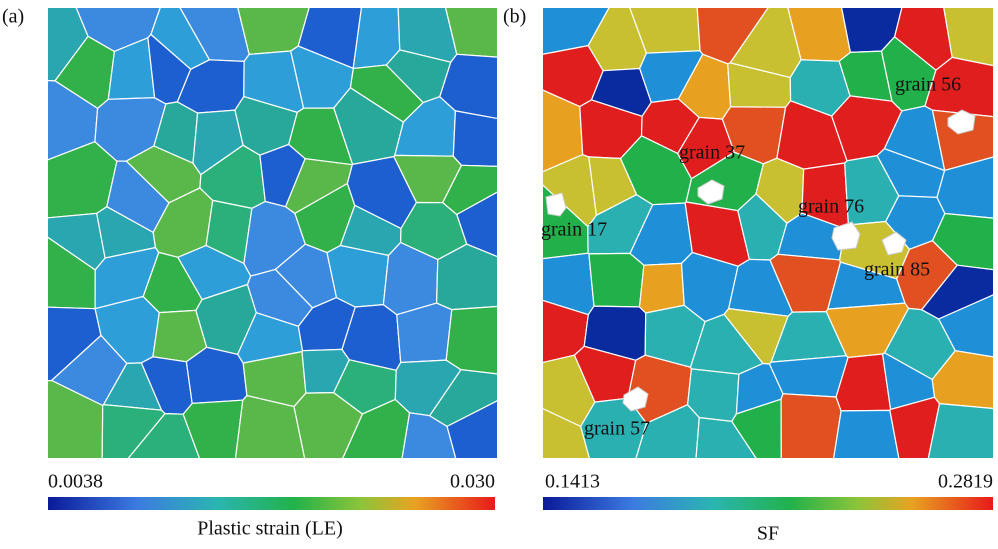 This screenshot has width=998, height=549. Describe the element at coordinates (270, 529) in the screenshot. I see `colorbar-title: Plastic strain (LE)` at that location.